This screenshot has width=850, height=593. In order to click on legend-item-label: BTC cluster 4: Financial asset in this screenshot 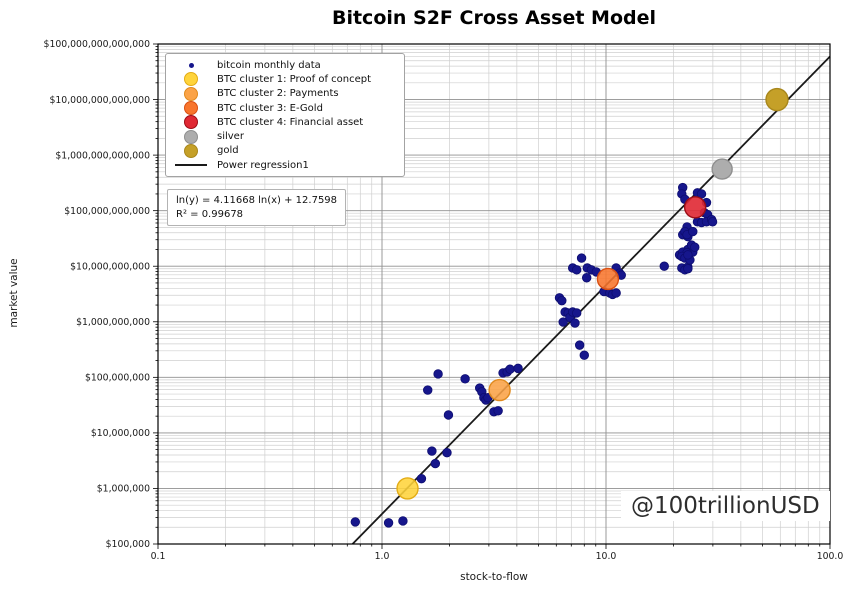, I will do `click(290, 122)`.